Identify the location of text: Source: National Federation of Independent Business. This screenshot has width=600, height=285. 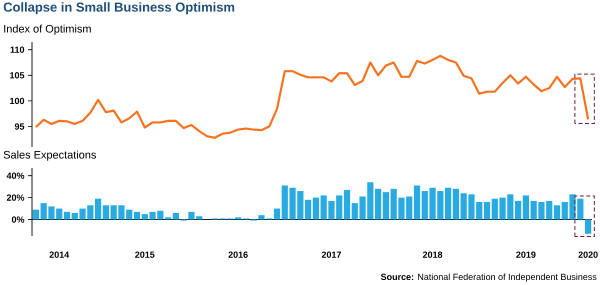
(488, 277).